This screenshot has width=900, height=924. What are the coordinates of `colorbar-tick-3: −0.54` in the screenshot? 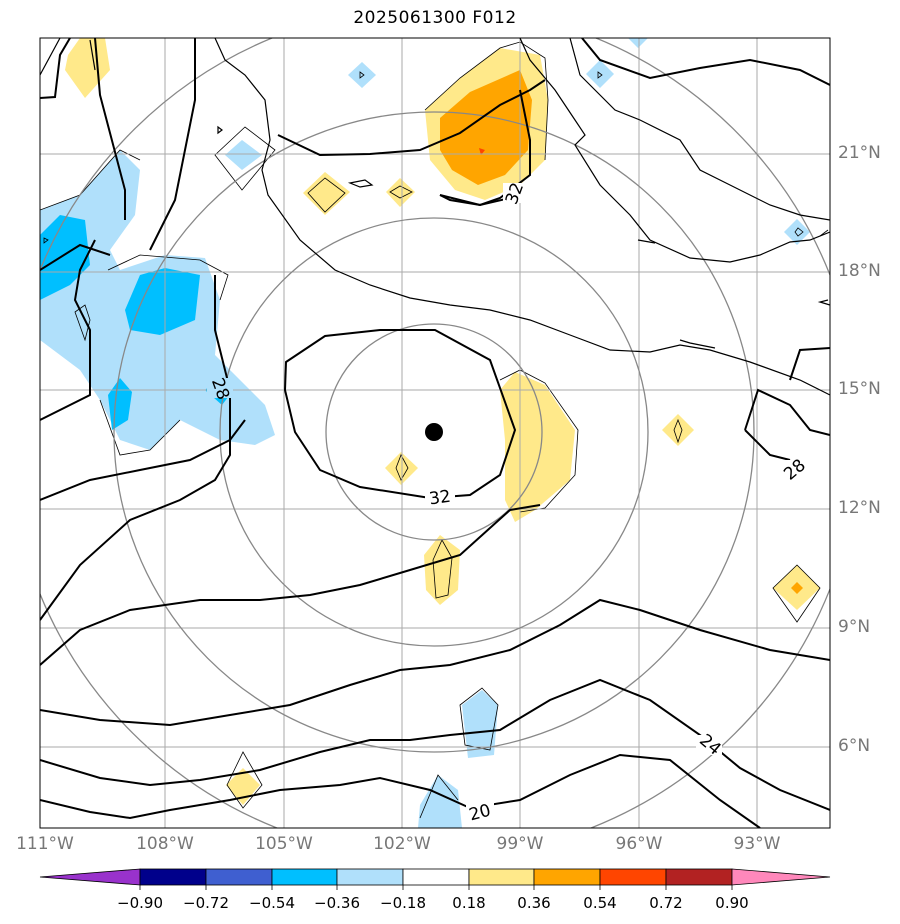 It's located at (272, 903).